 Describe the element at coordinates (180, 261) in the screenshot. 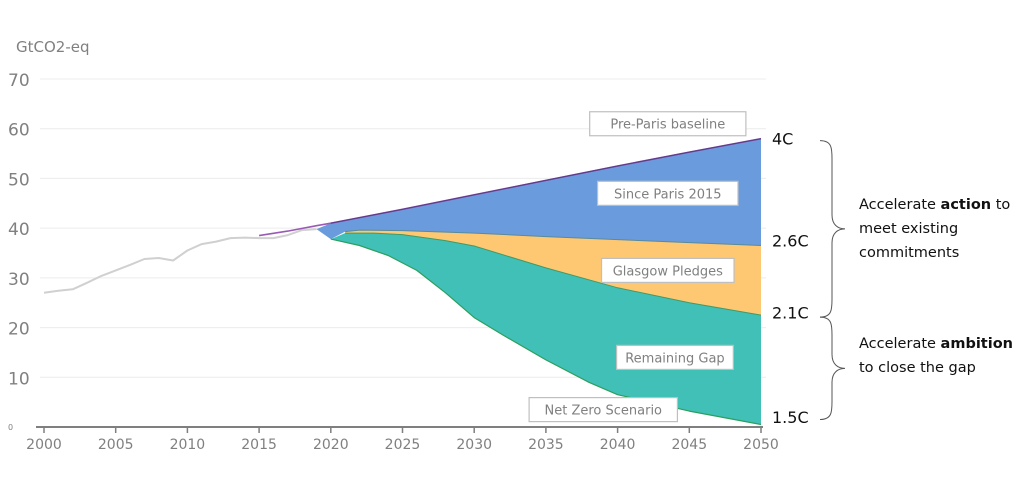

I see `line-historical-emissions` at that location.